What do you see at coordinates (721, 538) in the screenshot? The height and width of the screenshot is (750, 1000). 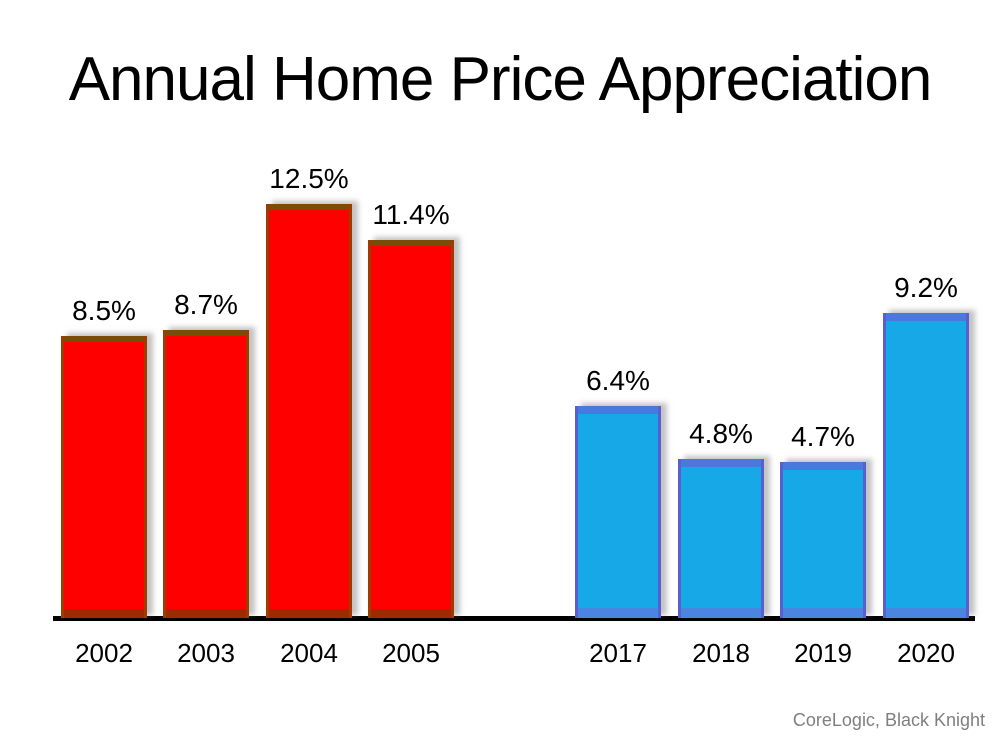 I see `bar-2018` at bounding box center [721, 538].